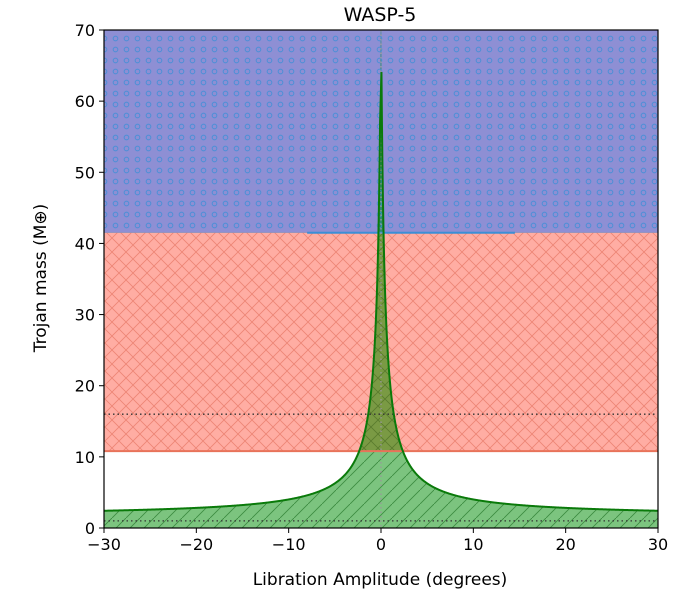 This screenshot has width=693, height=600. What do you see at coordinates (658, 544) in the screenshot?
I see `x-tick-label: 30` at bounding box center [658, 544].